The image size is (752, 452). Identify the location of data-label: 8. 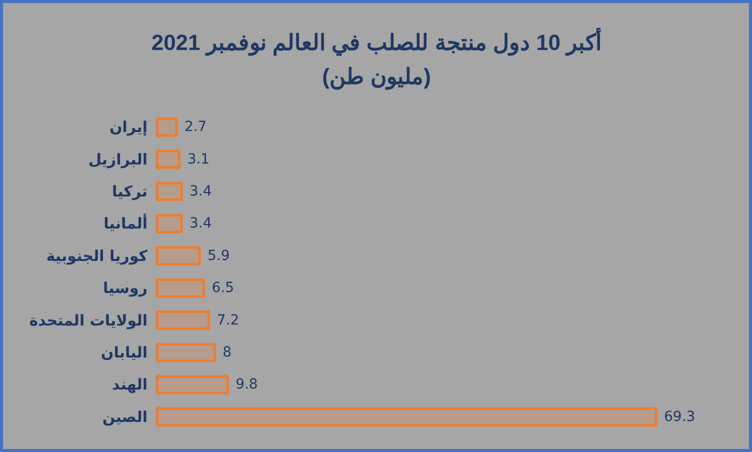
(227, 352).